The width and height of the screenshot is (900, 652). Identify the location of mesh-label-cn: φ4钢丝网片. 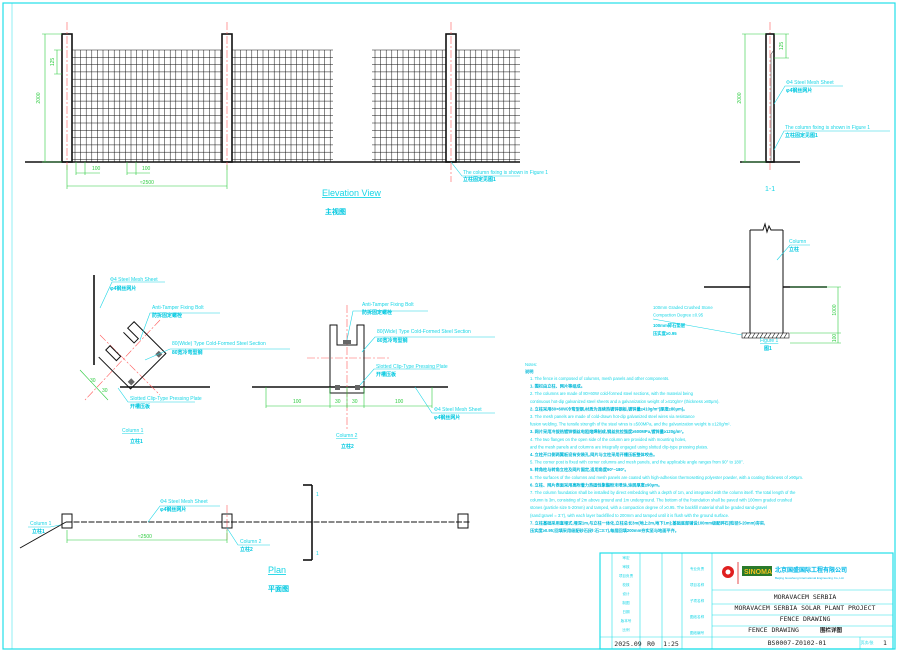
(447, 417).